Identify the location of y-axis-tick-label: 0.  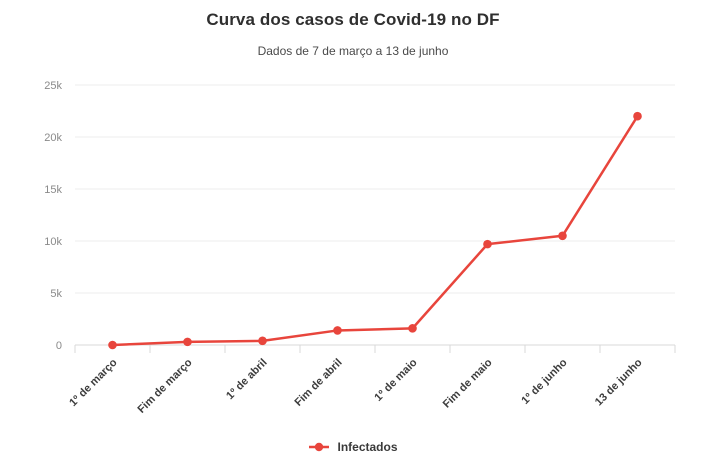
(59, 346).